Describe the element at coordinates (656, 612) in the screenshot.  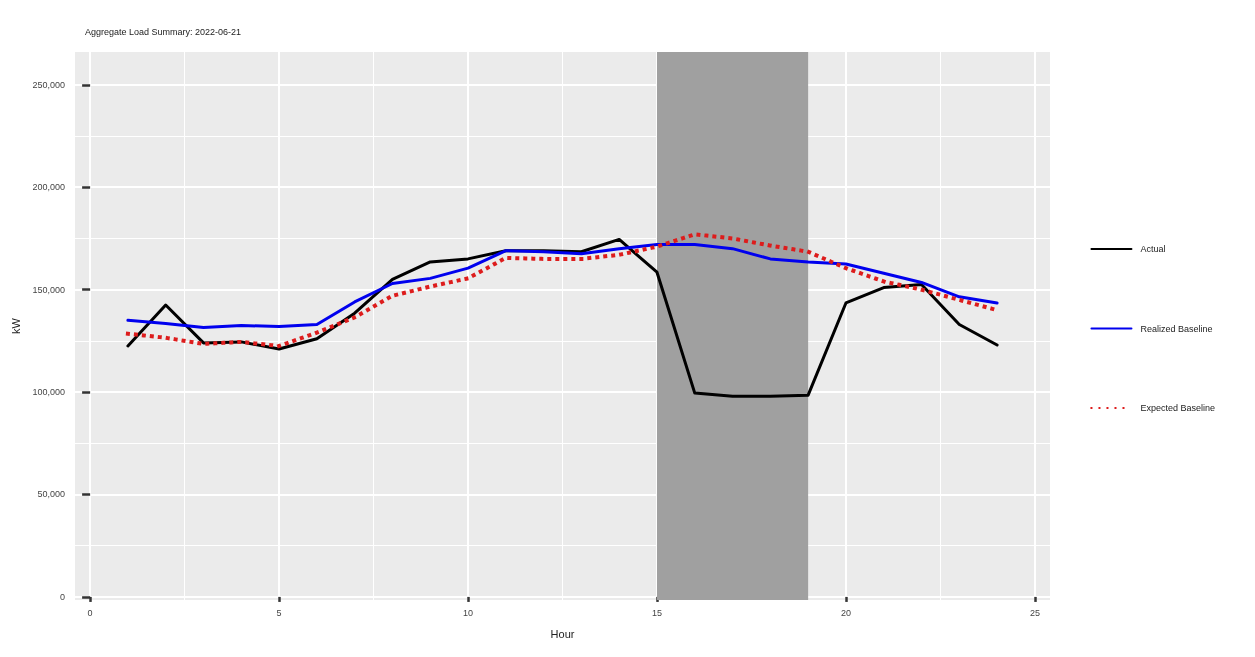
I see `x-tick-label: 15` at that location.